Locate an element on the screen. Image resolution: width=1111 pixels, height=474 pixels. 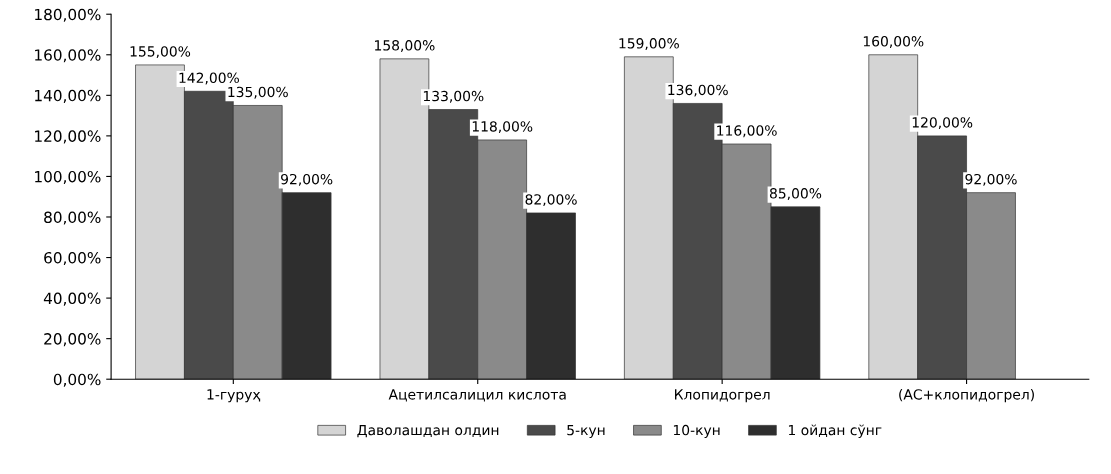
data-label: 136,00% is located at coordinates (698, 90).